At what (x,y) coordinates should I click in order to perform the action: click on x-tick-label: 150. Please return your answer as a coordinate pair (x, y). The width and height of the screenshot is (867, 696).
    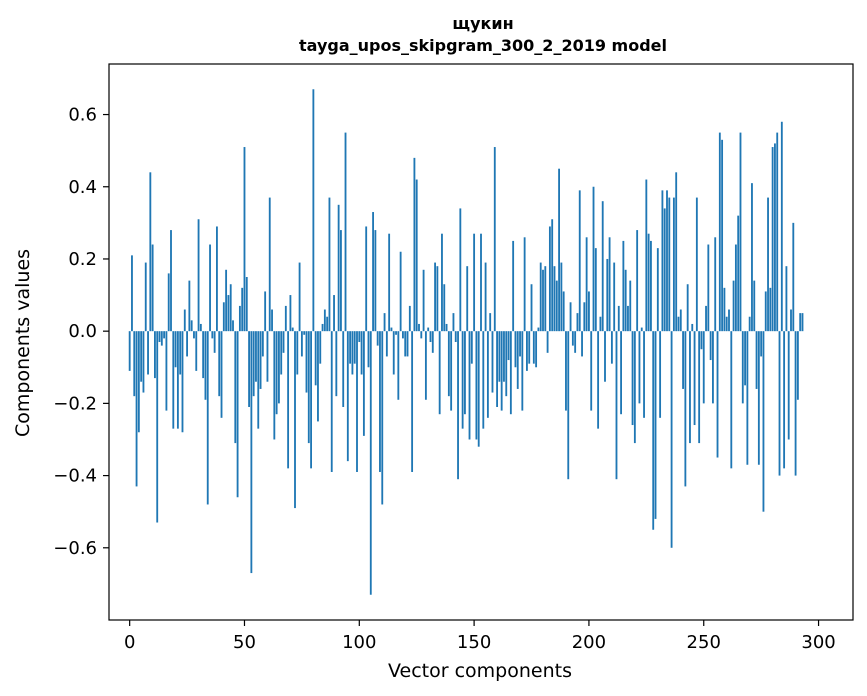
    Looking at the image, I should click on (474, 642).